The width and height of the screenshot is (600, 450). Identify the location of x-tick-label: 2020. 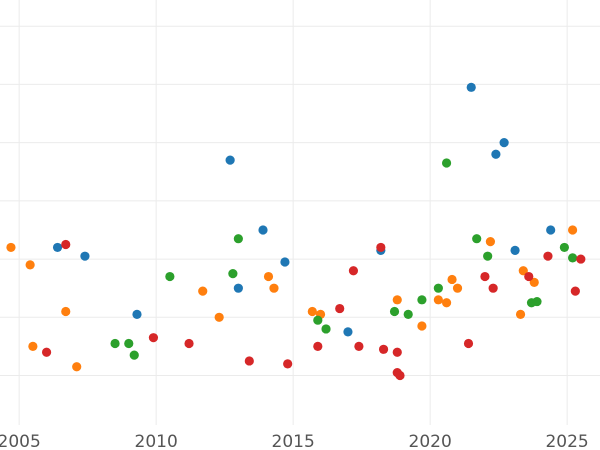
(430, 441).